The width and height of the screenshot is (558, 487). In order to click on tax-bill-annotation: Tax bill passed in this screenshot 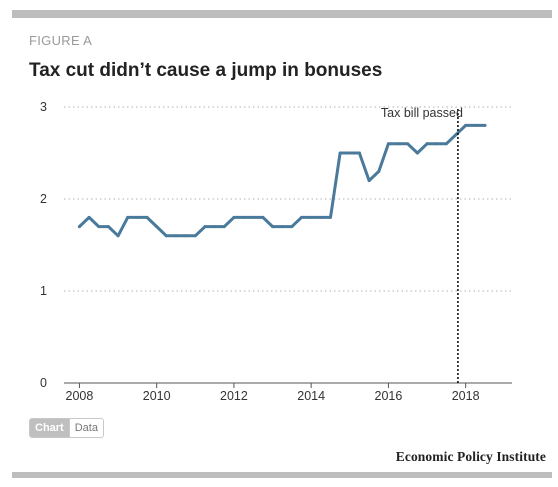, I will do `click(422, 113)`.